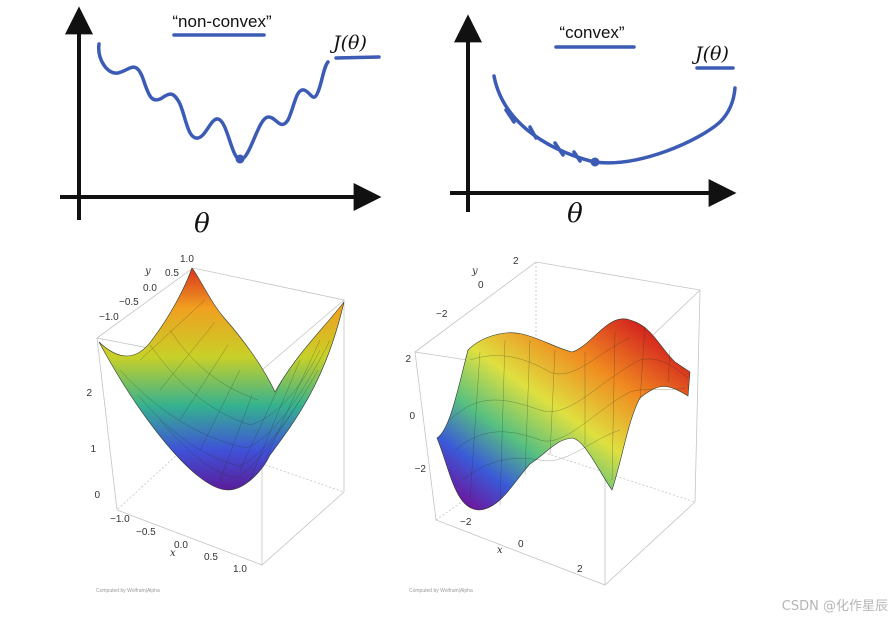  I want to click on left-surface-mesh, so click(225, 390).